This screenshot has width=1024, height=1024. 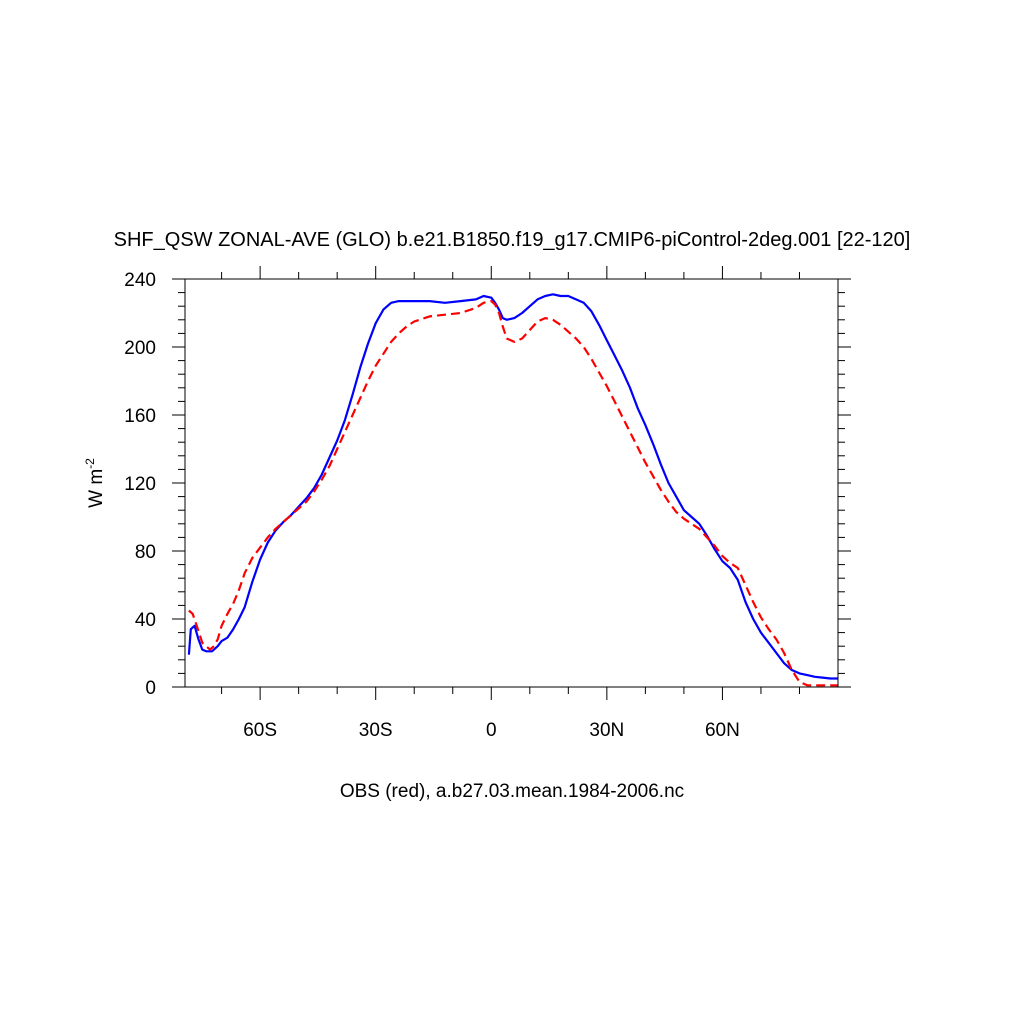 I want to click on x-tick-label-0: 60S, so click(x=260, y=730).